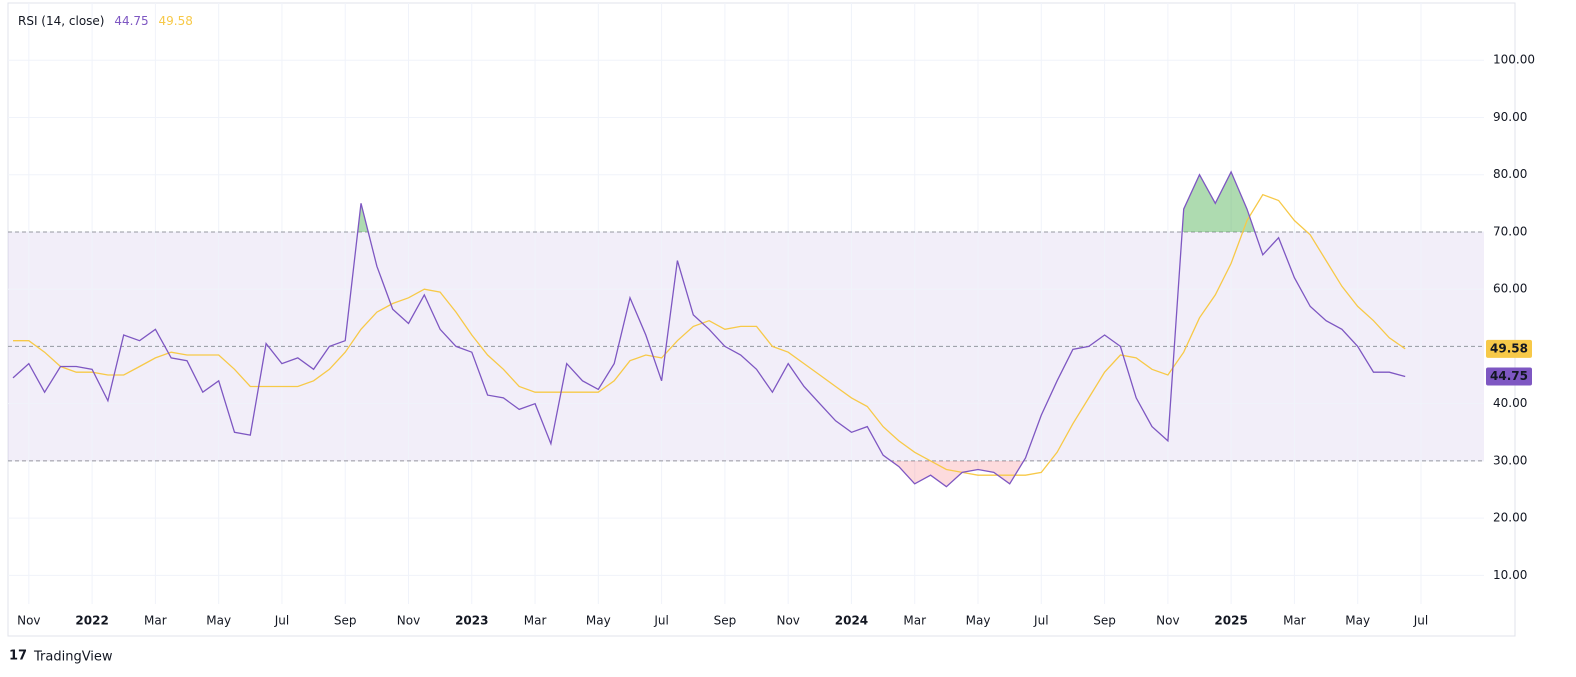 The height and width of the screenshot is (677, 1576). What do you see at coordinates (709, 201) in the screenshot?
I see `overbought-fill` at bounding box center [709, 201].